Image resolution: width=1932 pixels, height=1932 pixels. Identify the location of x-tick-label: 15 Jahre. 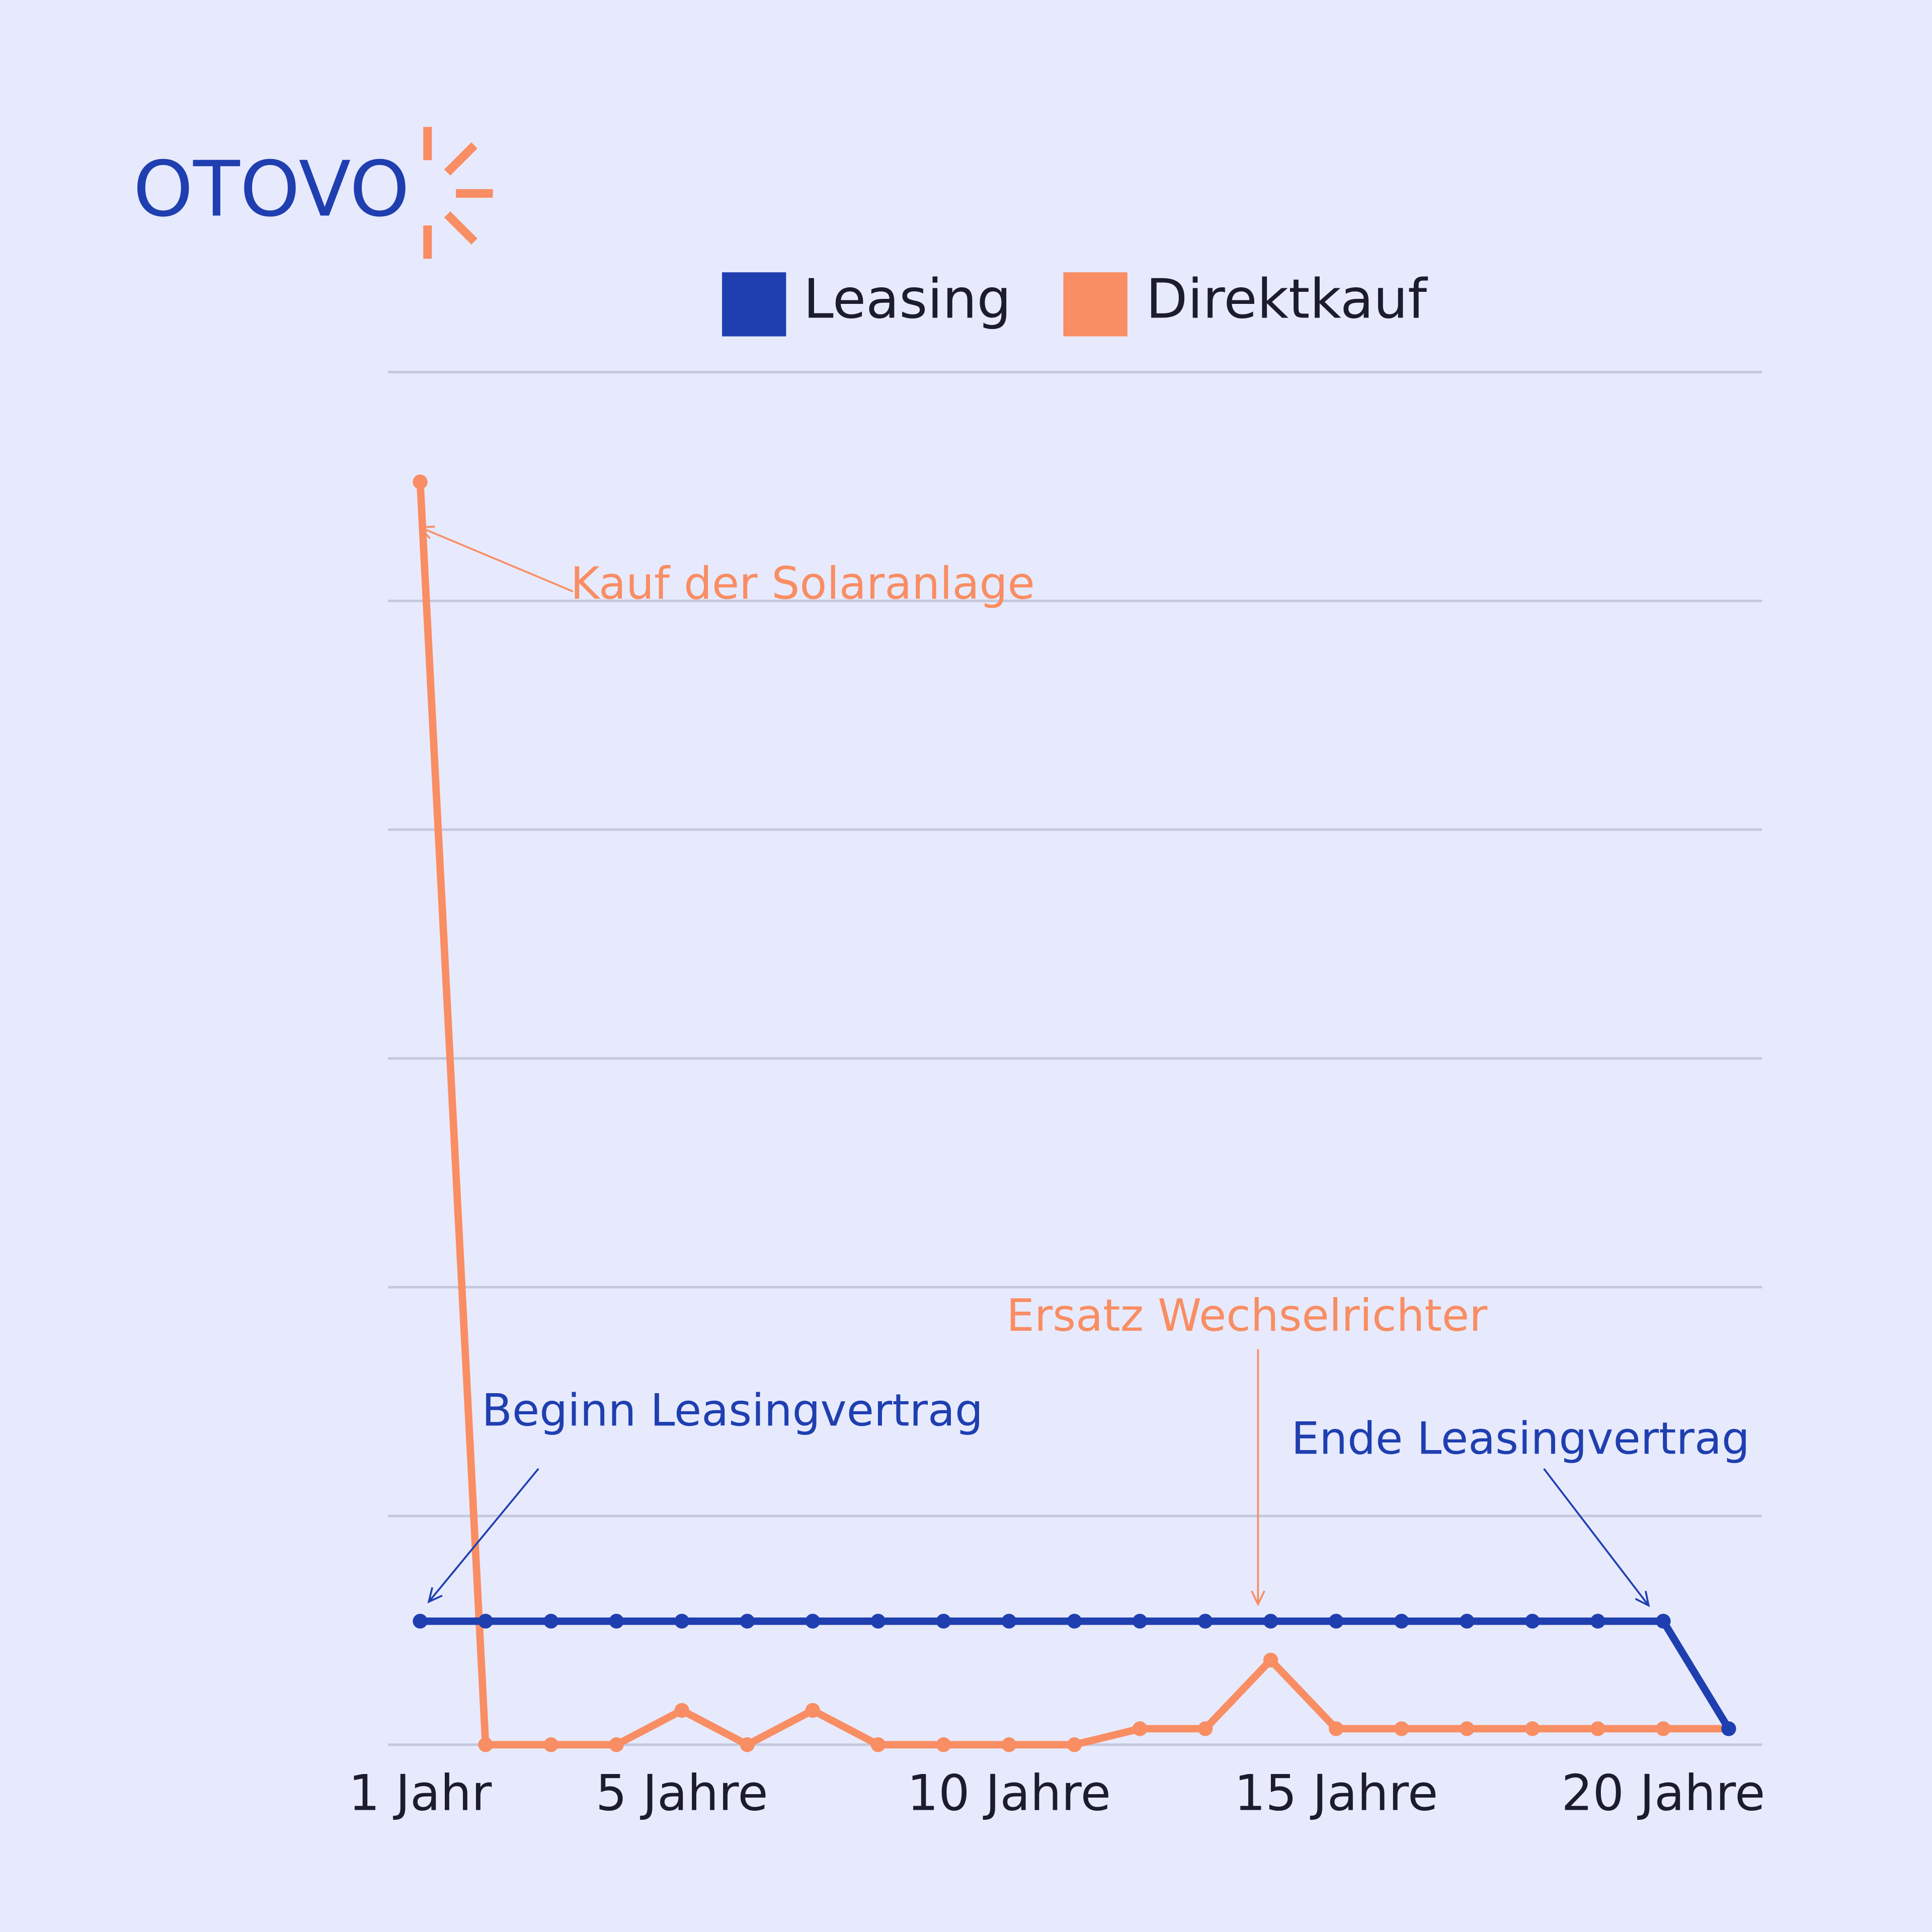
(1336, 1793).